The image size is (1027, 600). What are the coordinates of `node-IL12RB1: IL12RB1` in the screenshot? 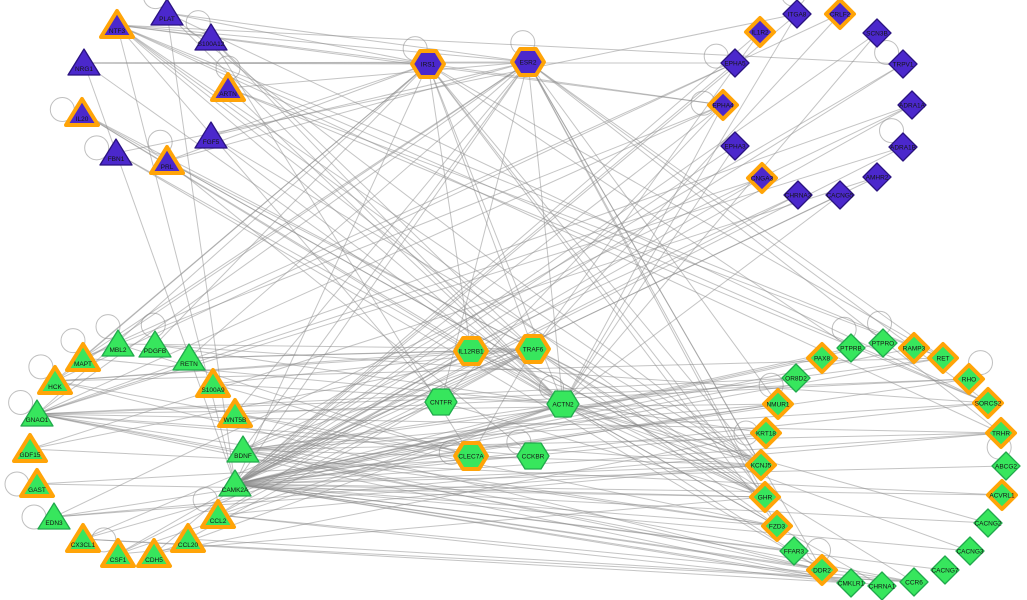 It's located at (471, 351).